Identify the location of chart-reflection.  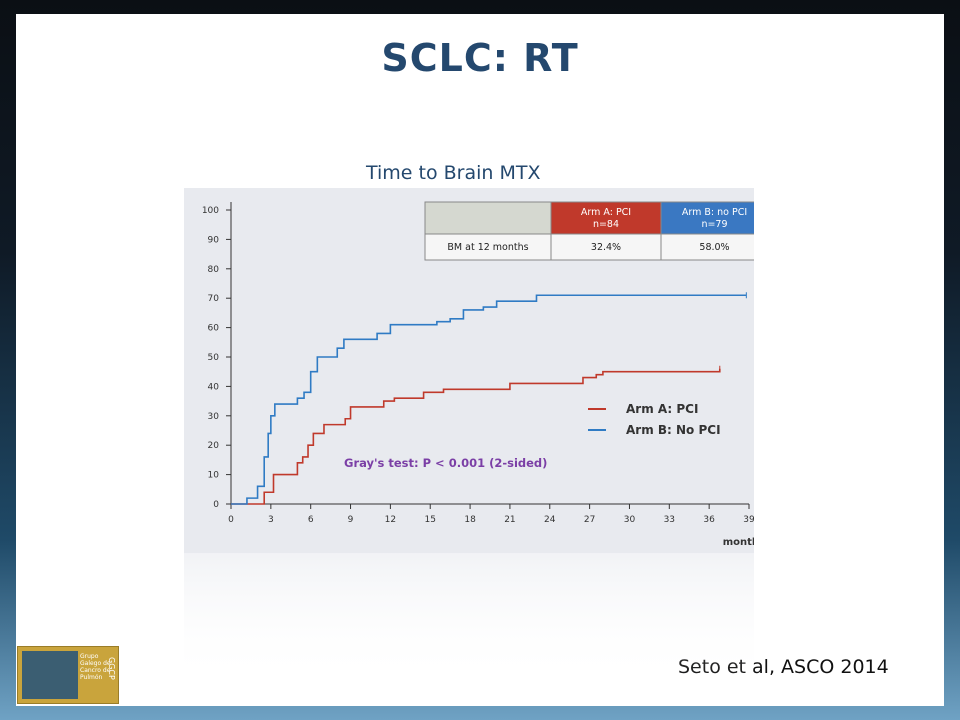
(469, 618).